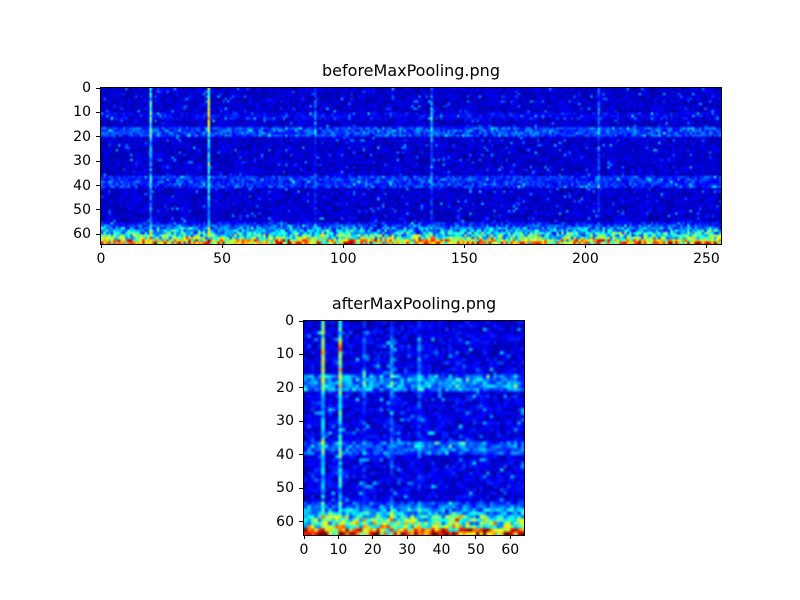 The width and height of the screenshot is (800, 600). I want to click on x-tick-label: 10, so click(338, 550).